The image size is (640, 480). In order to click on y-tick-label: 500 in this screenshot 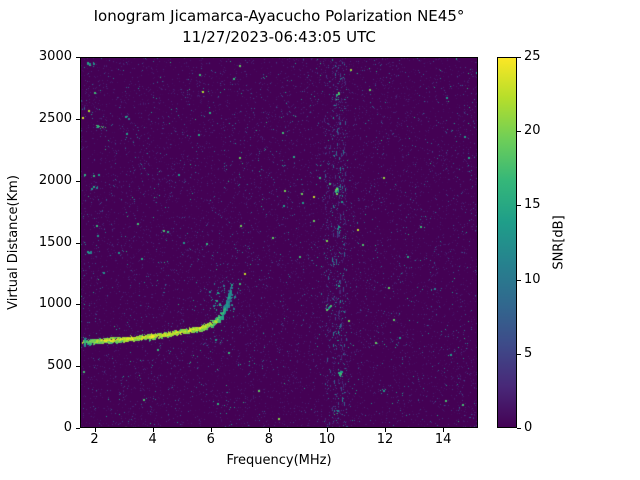, I will do `click(59, 366)`.